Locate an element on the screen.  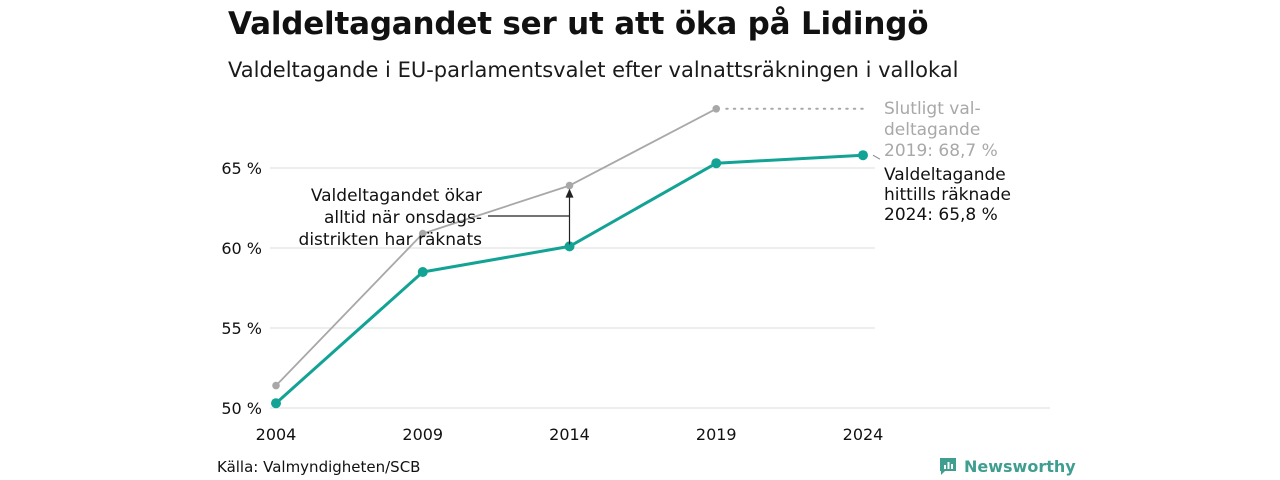
annotation-line: hittills räknade is located at coordinates (947, 195).